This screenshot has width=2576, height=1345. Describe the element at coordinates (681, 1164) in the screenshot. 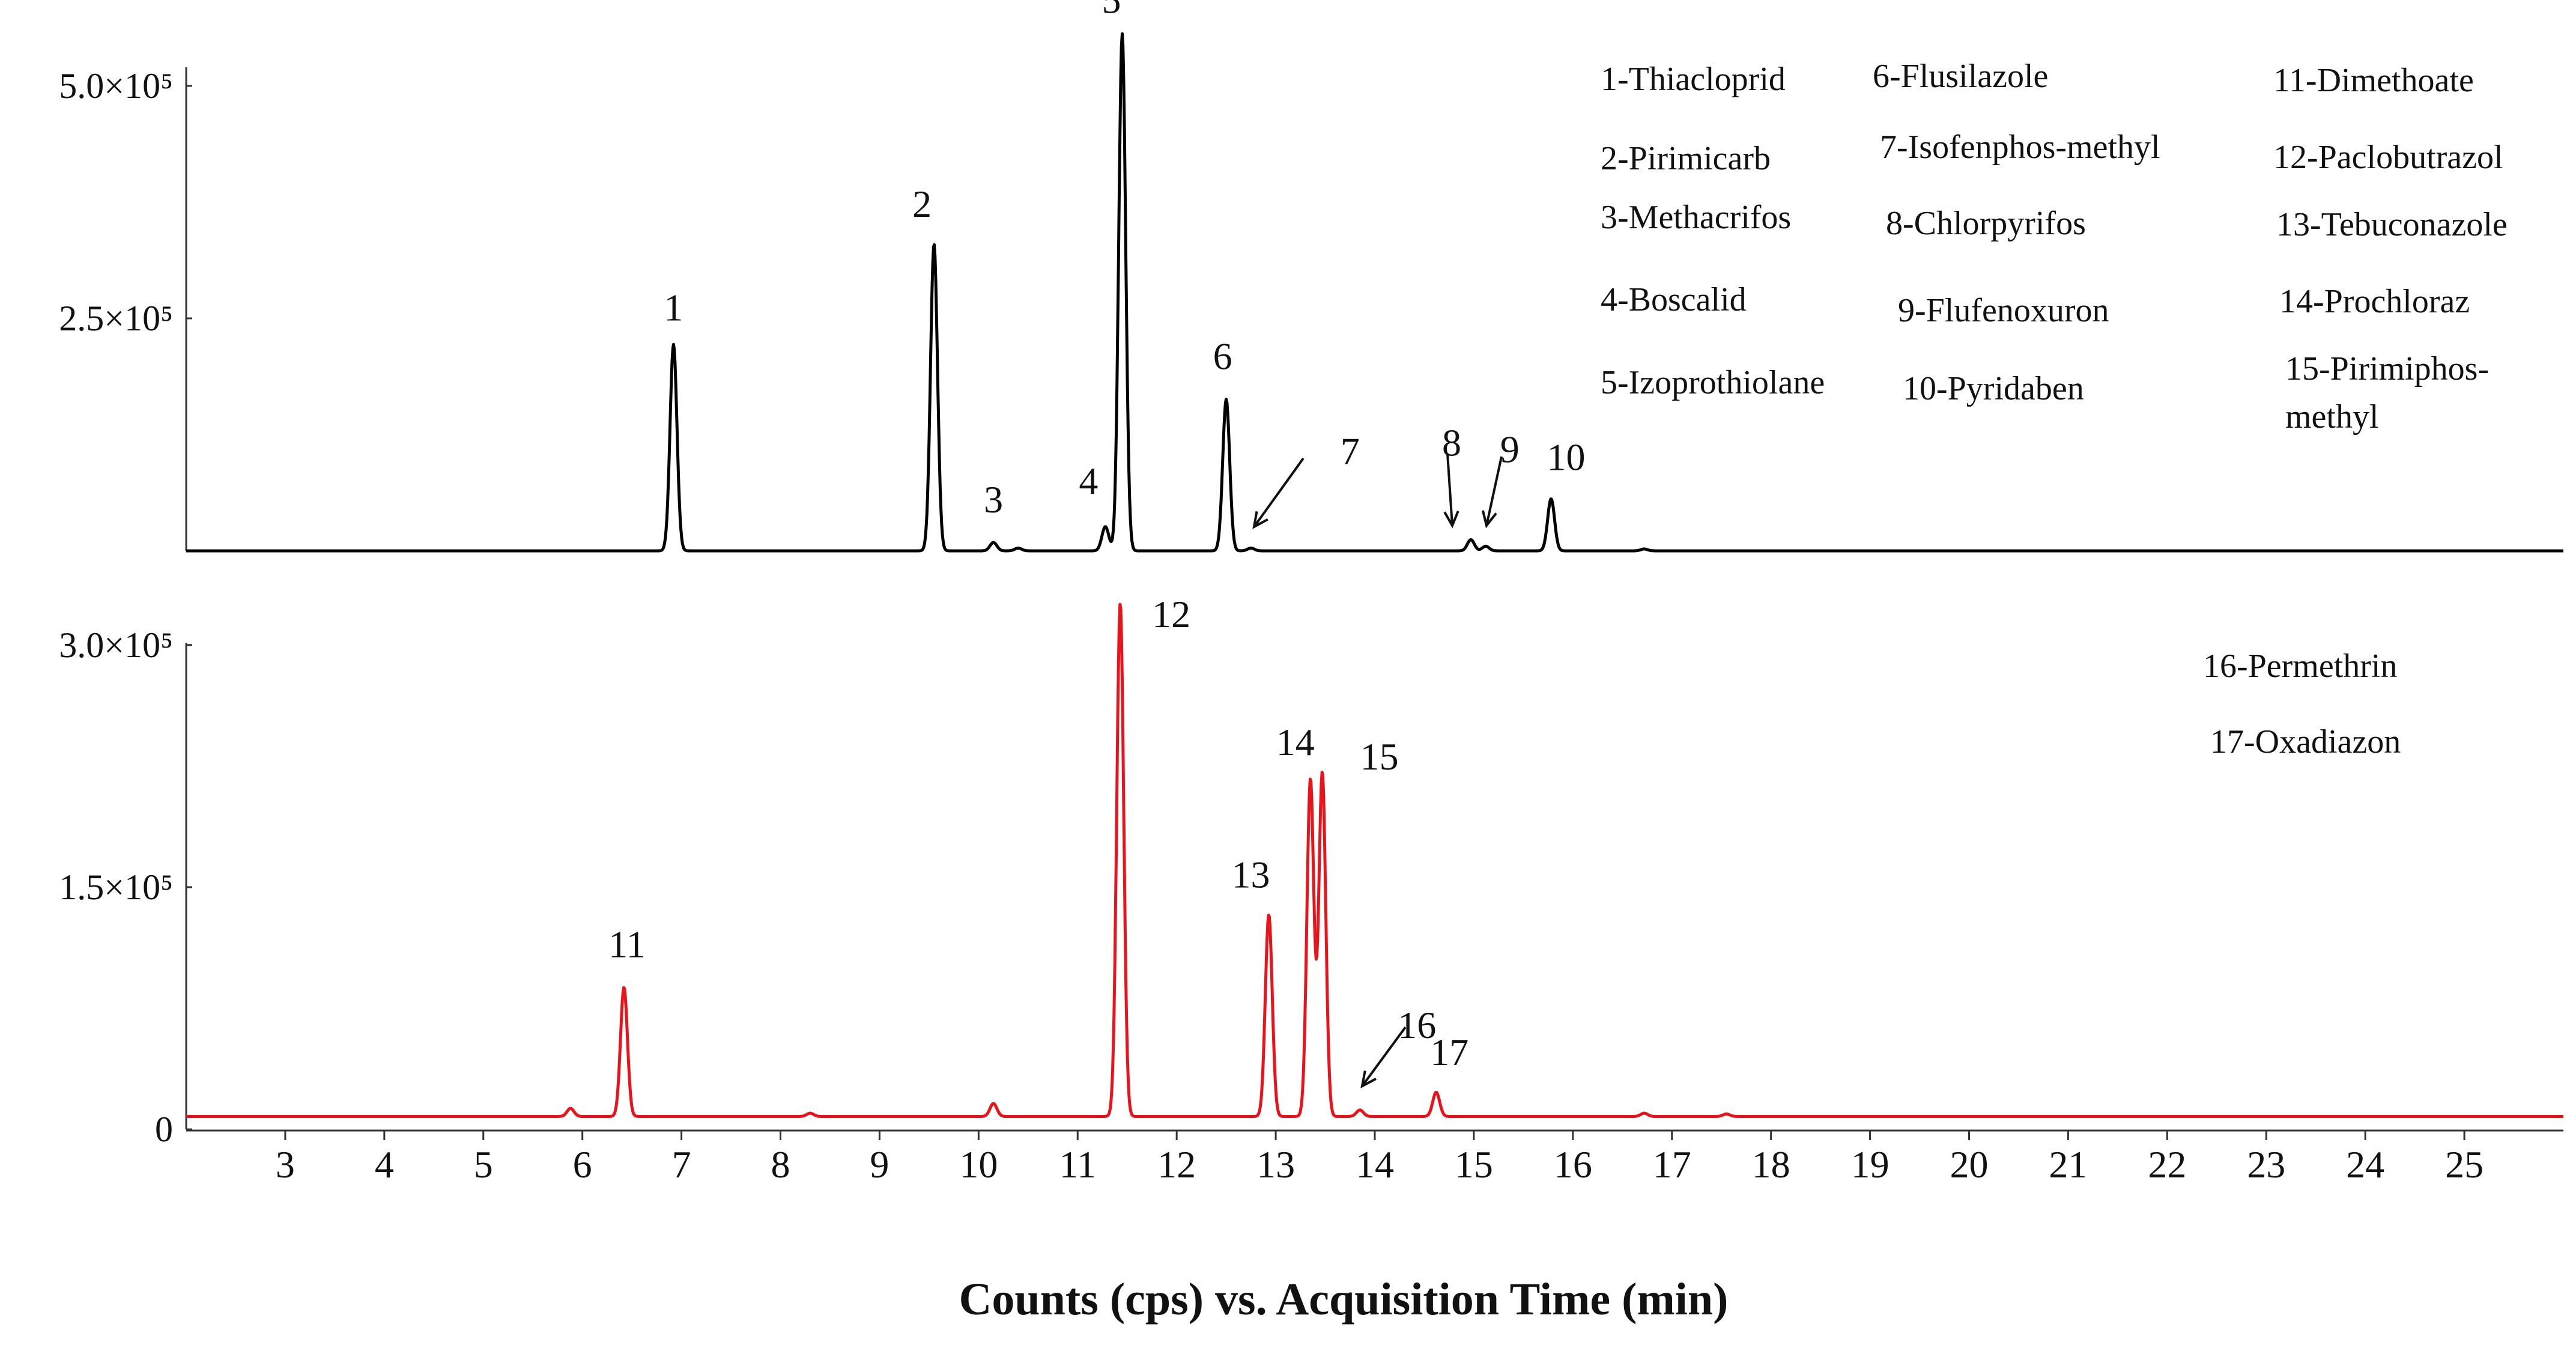

I see `x-tick-label: 7` at that location.